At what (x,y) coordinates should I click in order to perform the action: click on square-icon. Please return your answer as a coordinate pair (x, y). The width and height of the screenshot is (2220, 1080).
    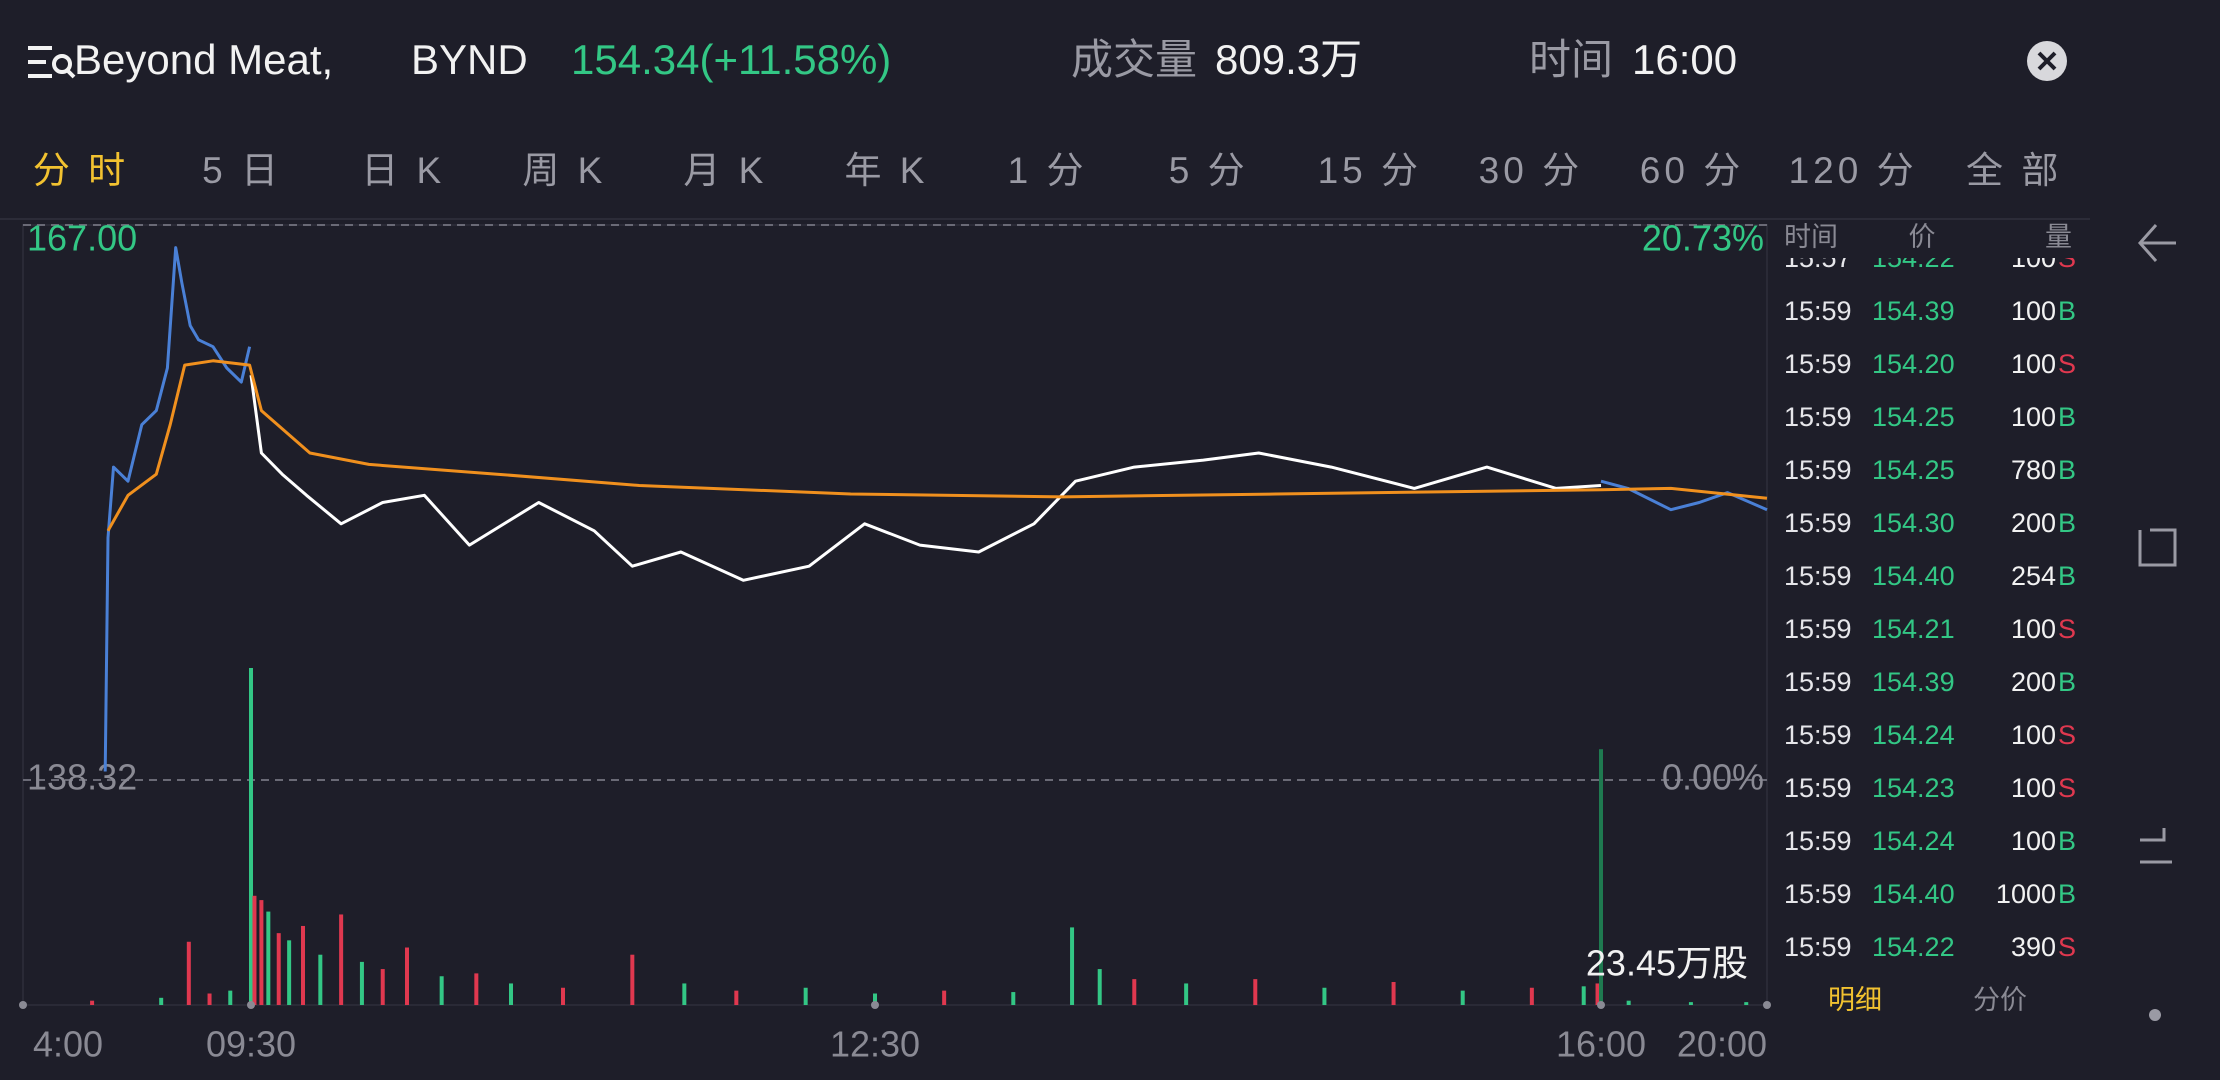
    Looking at the image, I should click on (2157, 547).